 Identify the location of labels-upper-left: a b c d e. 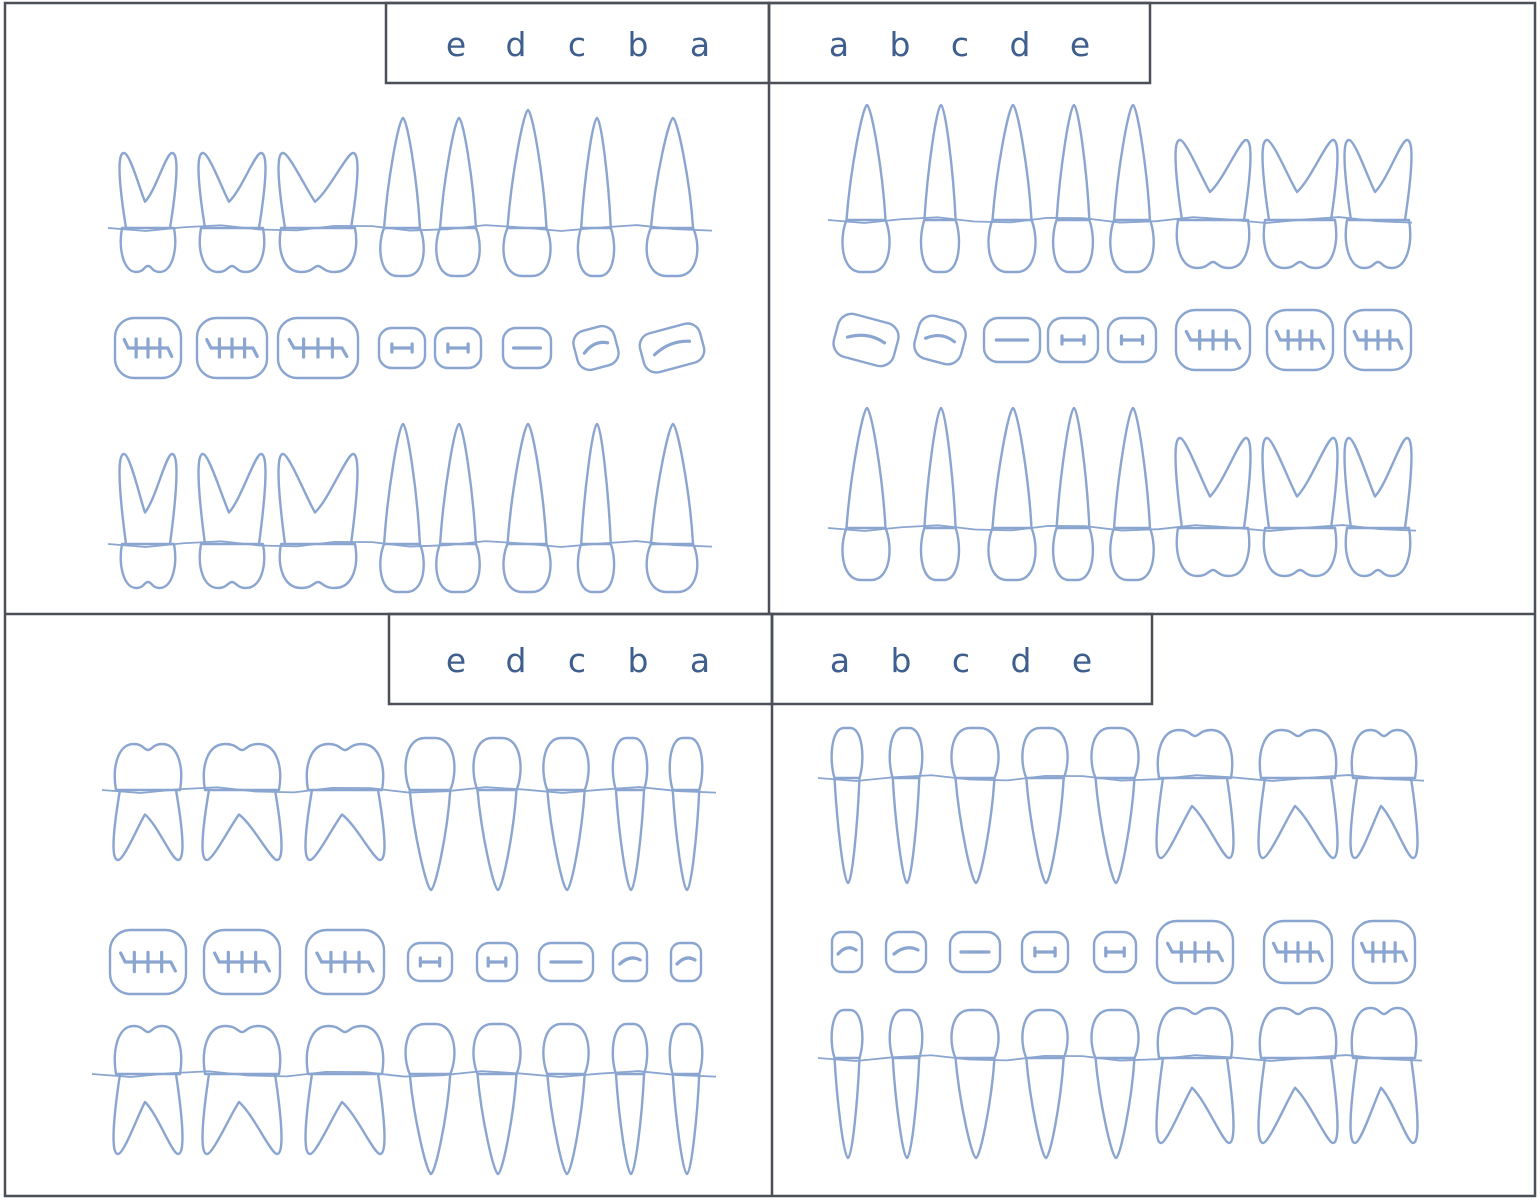
(959, 44).